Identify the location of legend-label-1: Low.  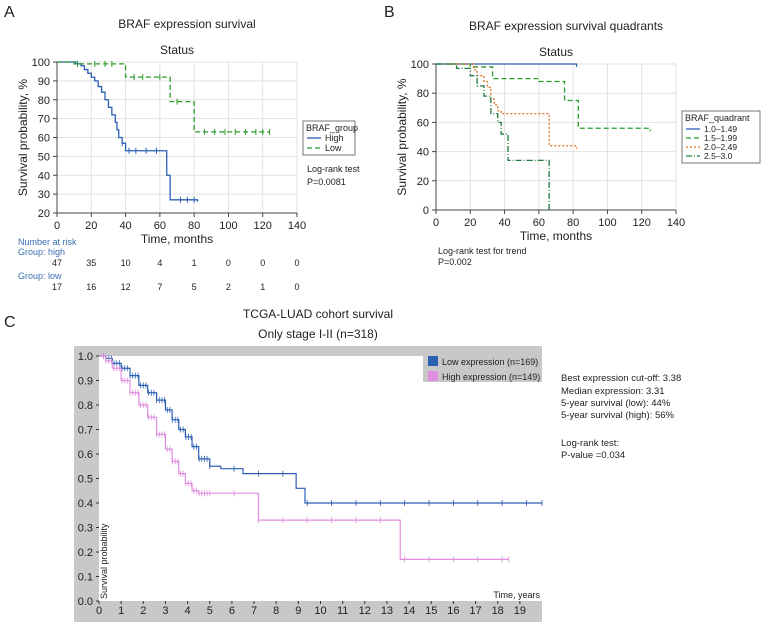
(333, 148).